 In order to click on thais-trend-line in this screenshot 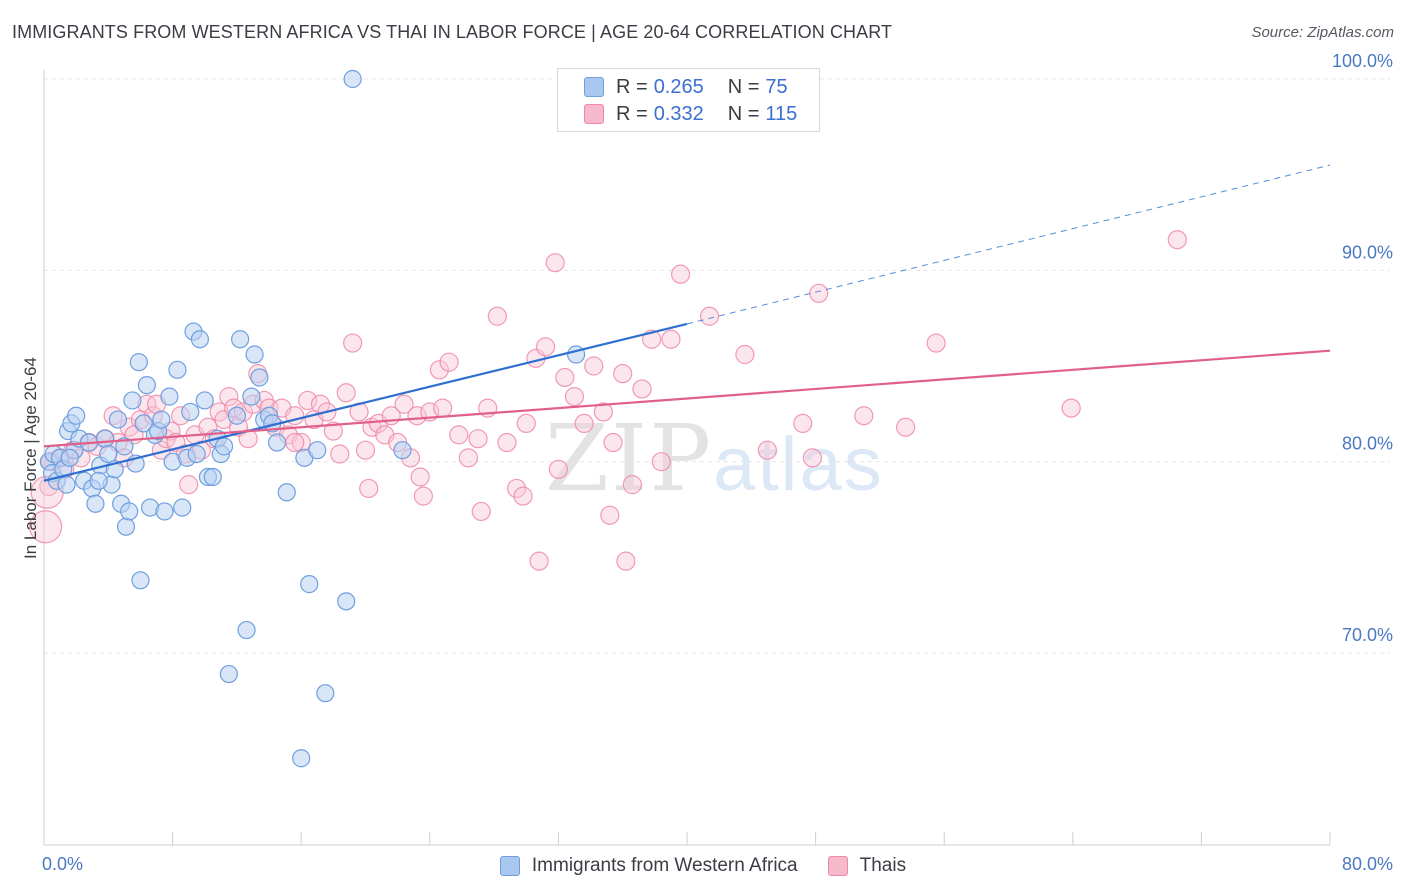, I will do `click(687, 398)`.